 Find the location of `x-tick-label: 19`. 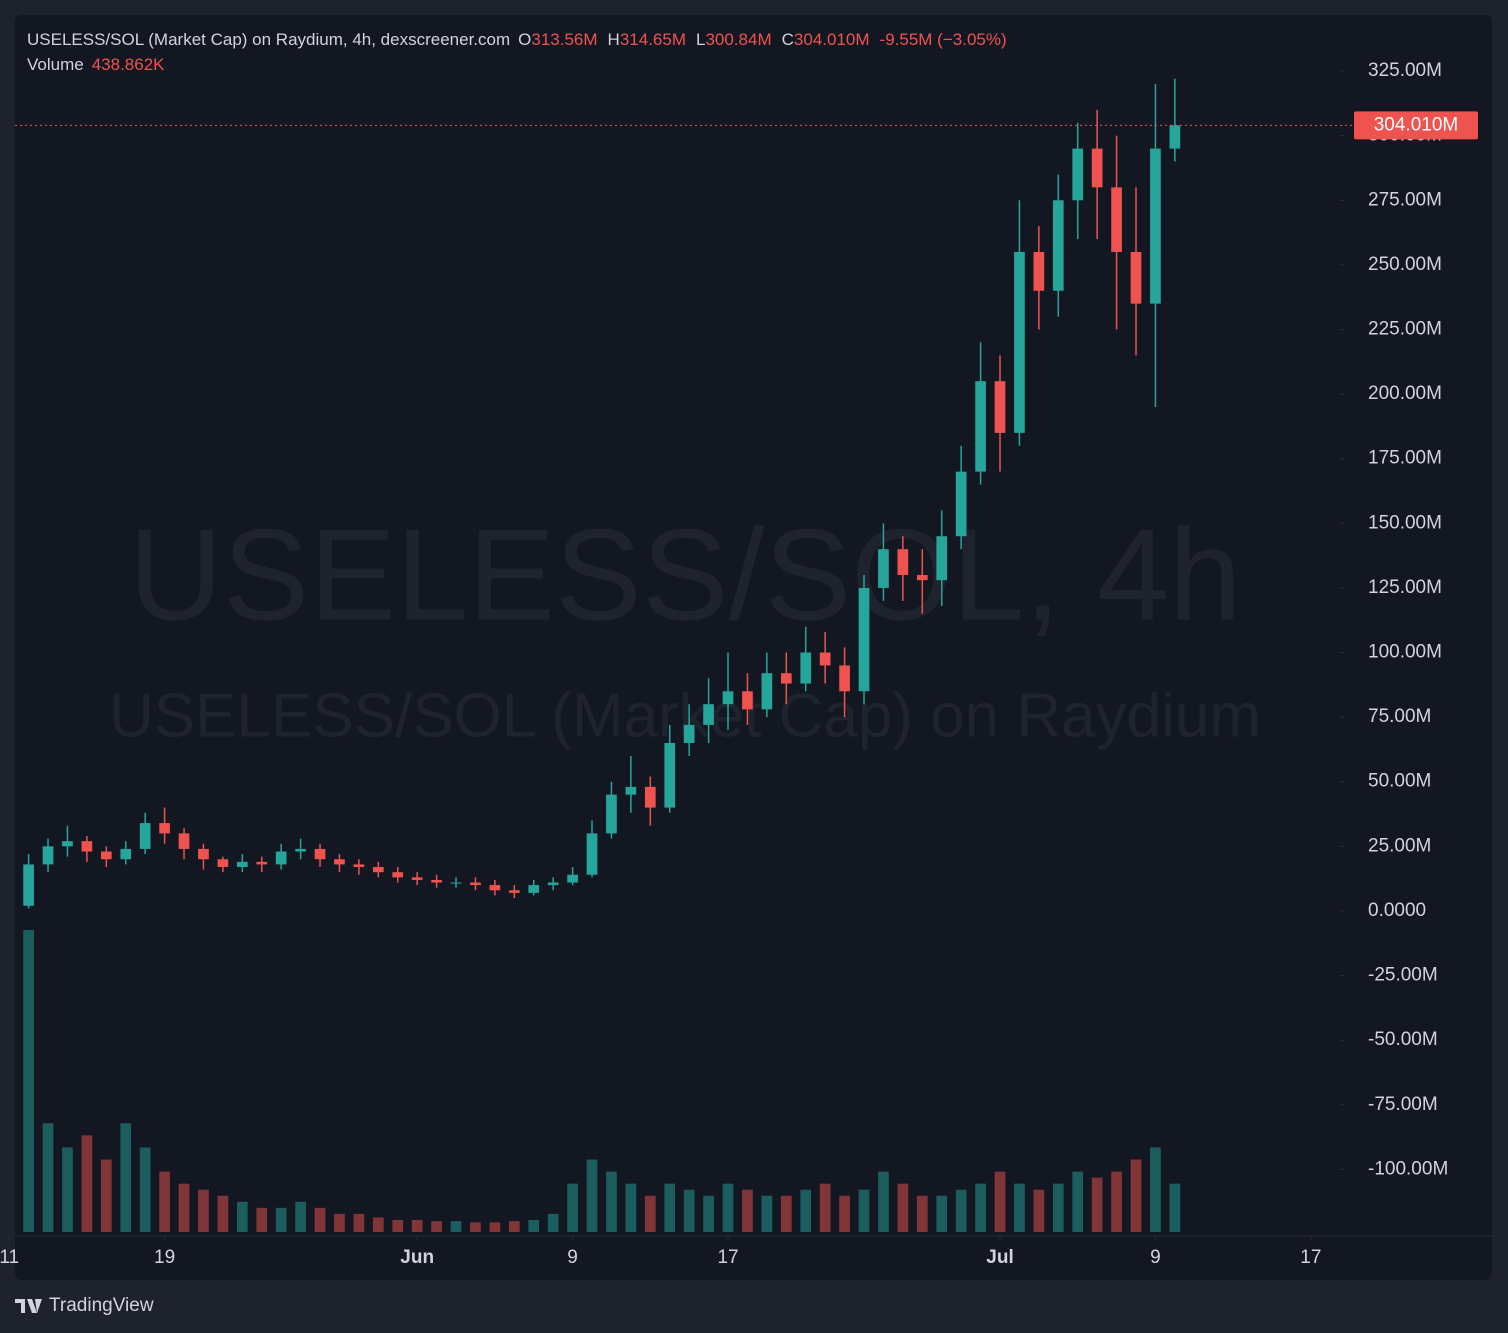

x-tick-label: 19 is located at coordinates (164, 1257).